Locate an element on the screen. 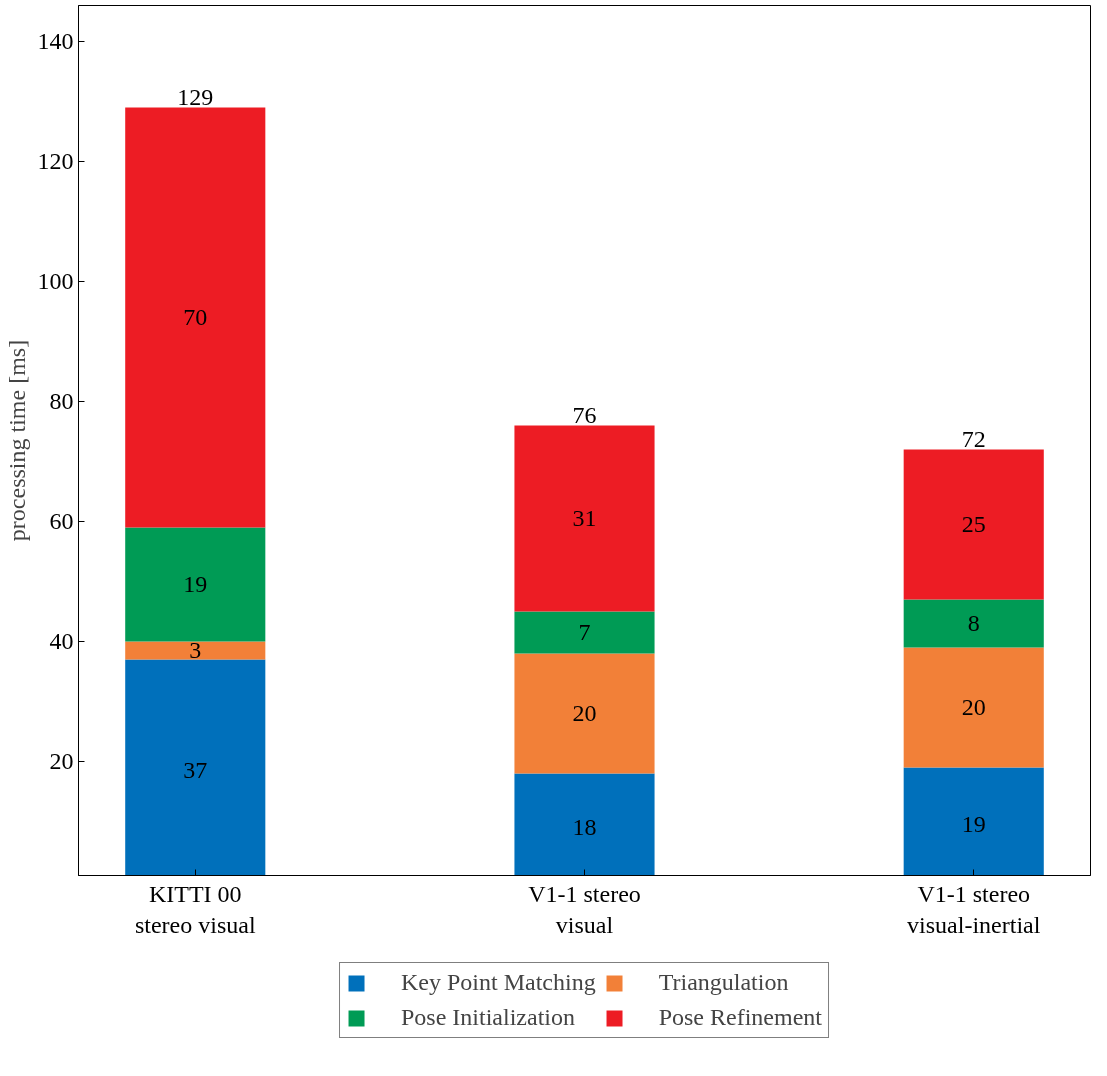 Image resolution: width=1107 pixels, height=1076 pixels. y-tick-label: 120 is located at coordinates (55, 161).